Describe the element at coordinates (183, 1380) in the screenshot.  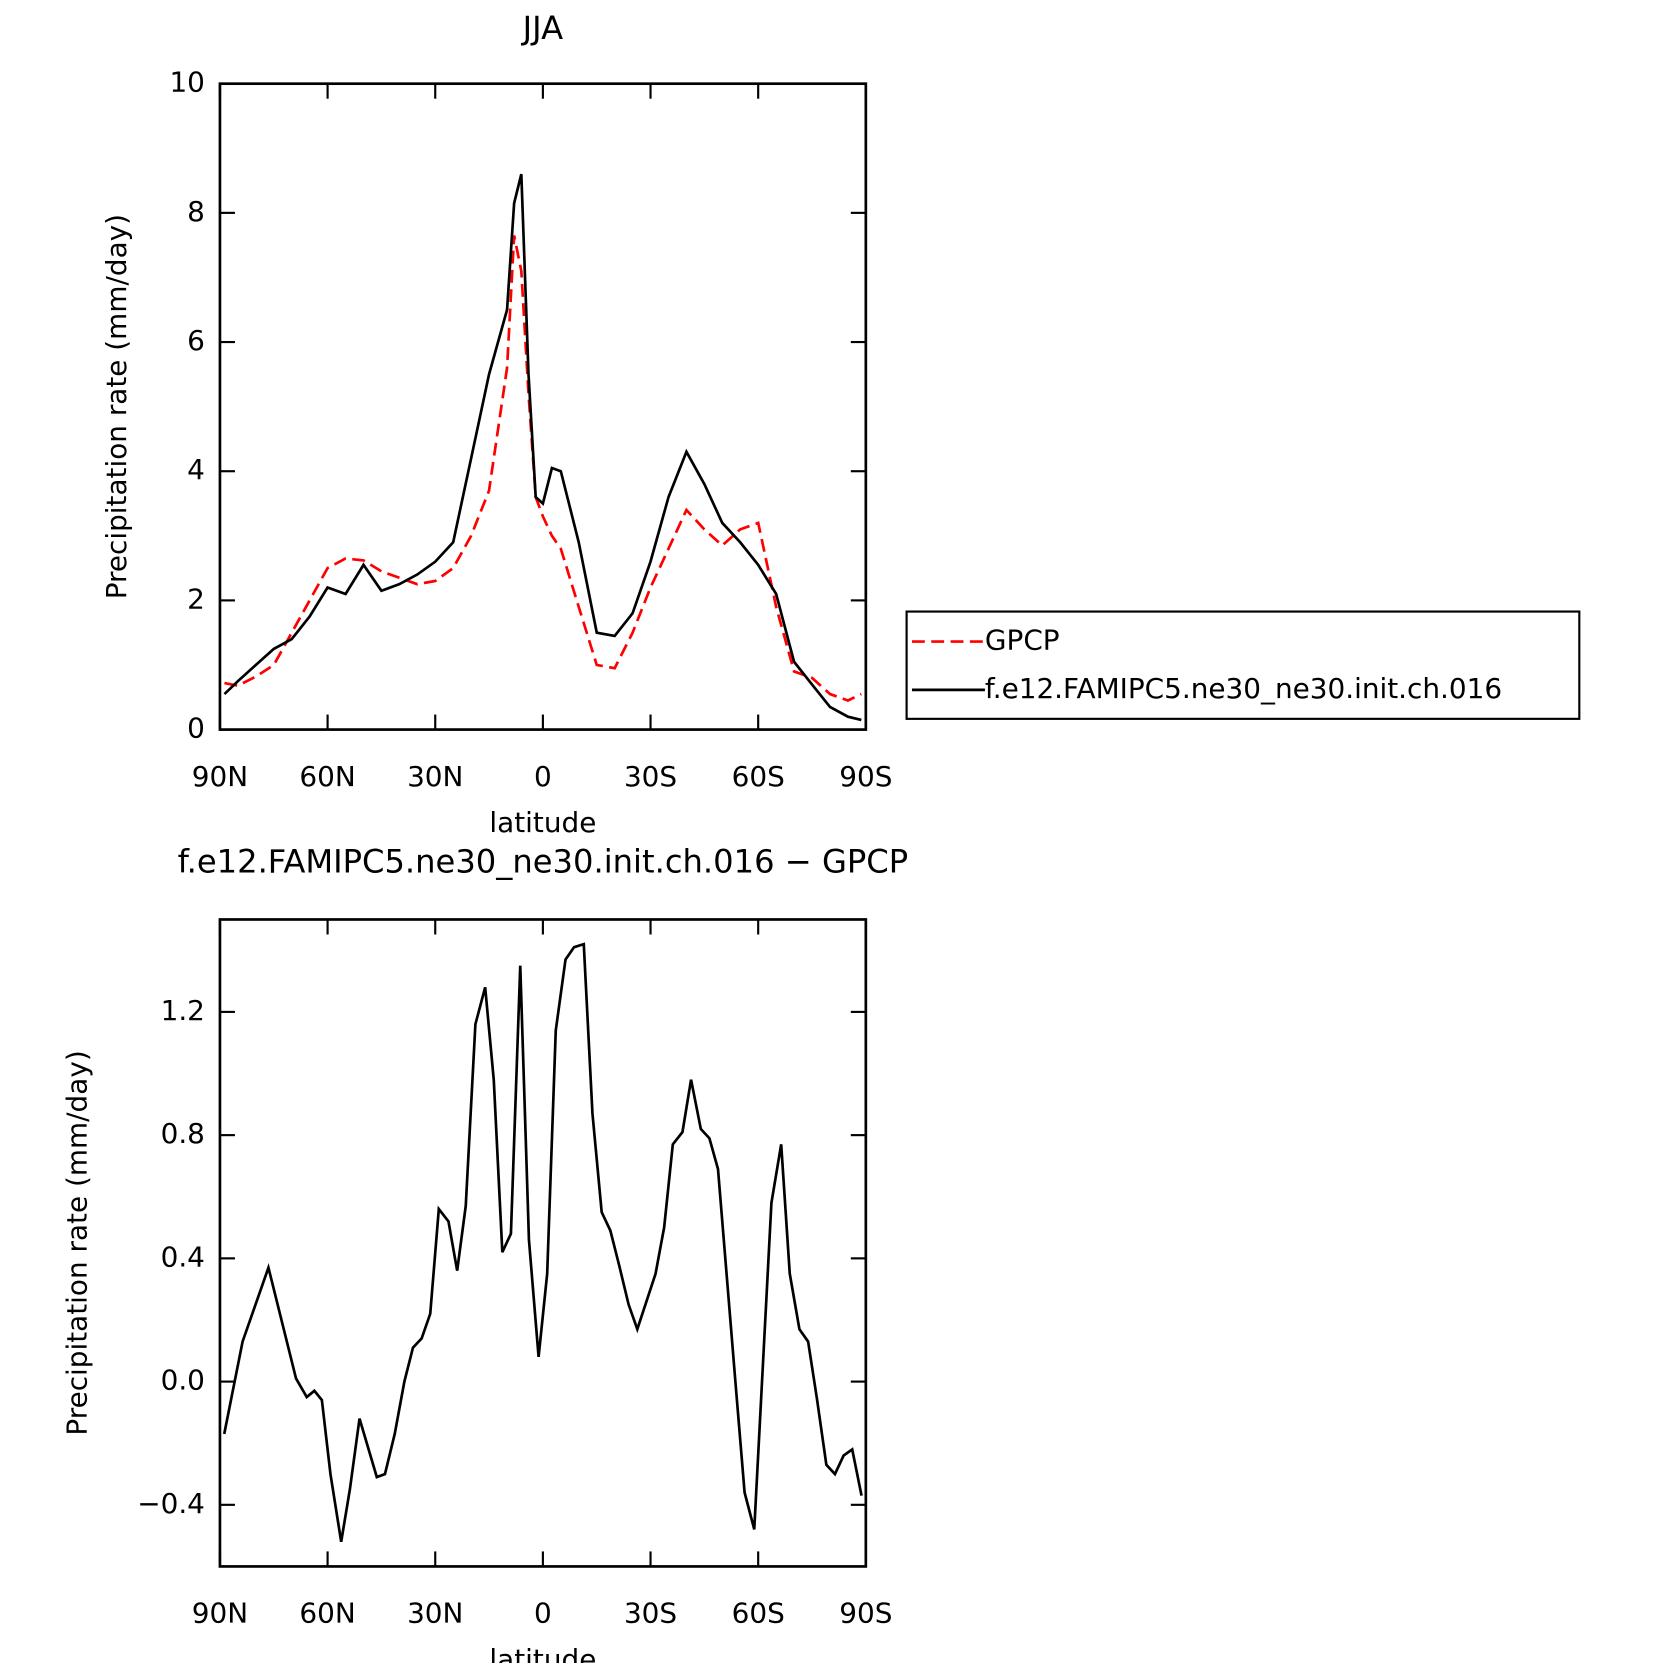
I see `y-tick-label: 0.0` at that location.